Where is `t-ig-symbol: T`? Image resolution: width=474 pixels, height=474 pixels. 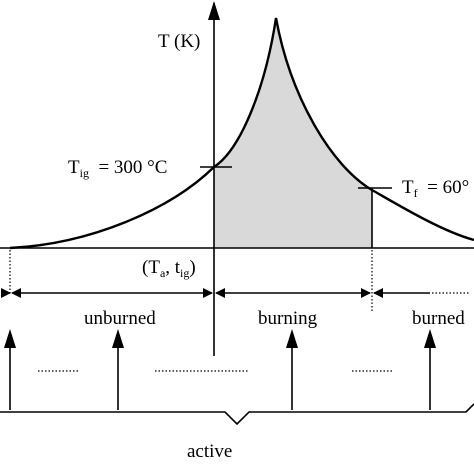 t-ig-symbol: T is located at coordinates (74, 167).